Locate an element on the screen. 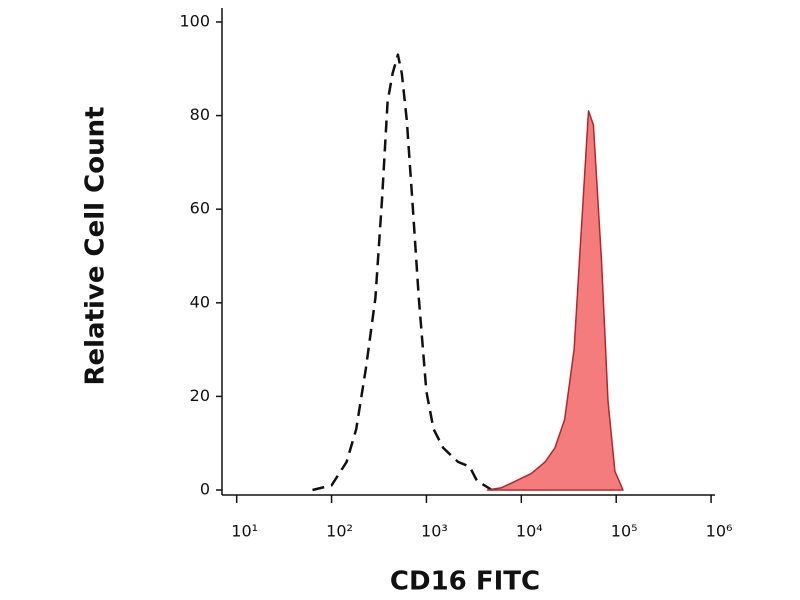 This screenshot has width=800, height=600. y-tick-label: 100 is located at coordinates (194, 20).